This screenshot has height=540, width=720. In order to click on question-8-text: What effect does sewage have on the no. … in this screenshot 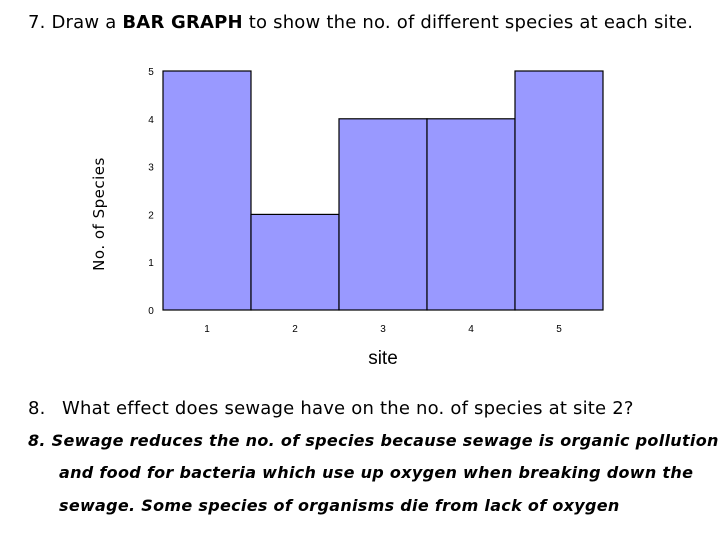, I will do `click(348, 408)`.